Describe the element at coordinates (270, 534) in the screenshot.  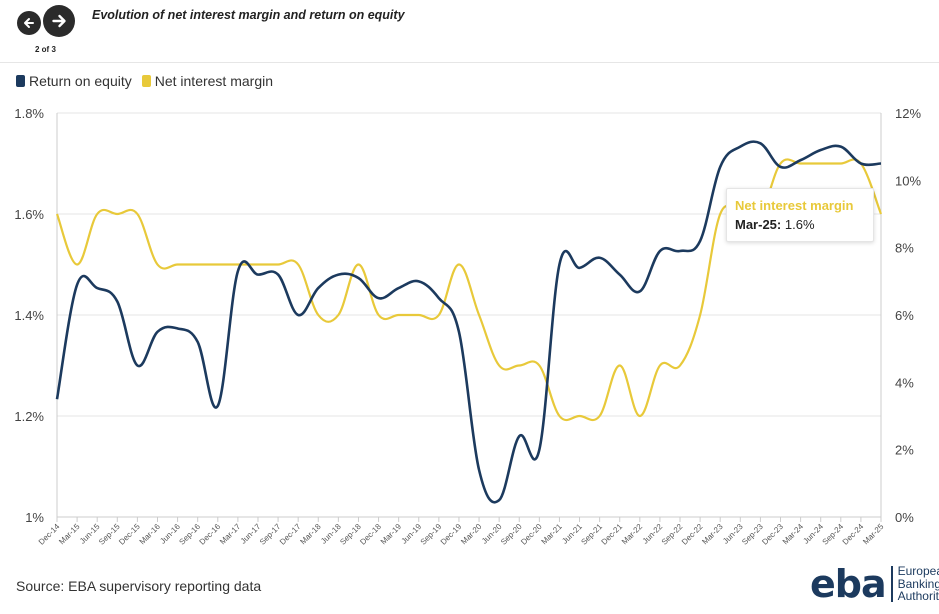
I see `x-tick-label: Sep-17` at that location.